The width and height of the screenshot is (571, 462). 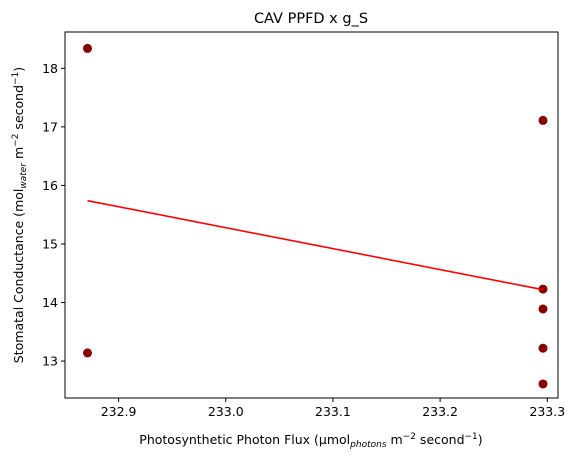 What do you see at coordinates (244, 439) in the screenshot?
I see `x-axis-label-main: Photosynthetic Photon Flux (µmol` at bounding box center [244, 439].